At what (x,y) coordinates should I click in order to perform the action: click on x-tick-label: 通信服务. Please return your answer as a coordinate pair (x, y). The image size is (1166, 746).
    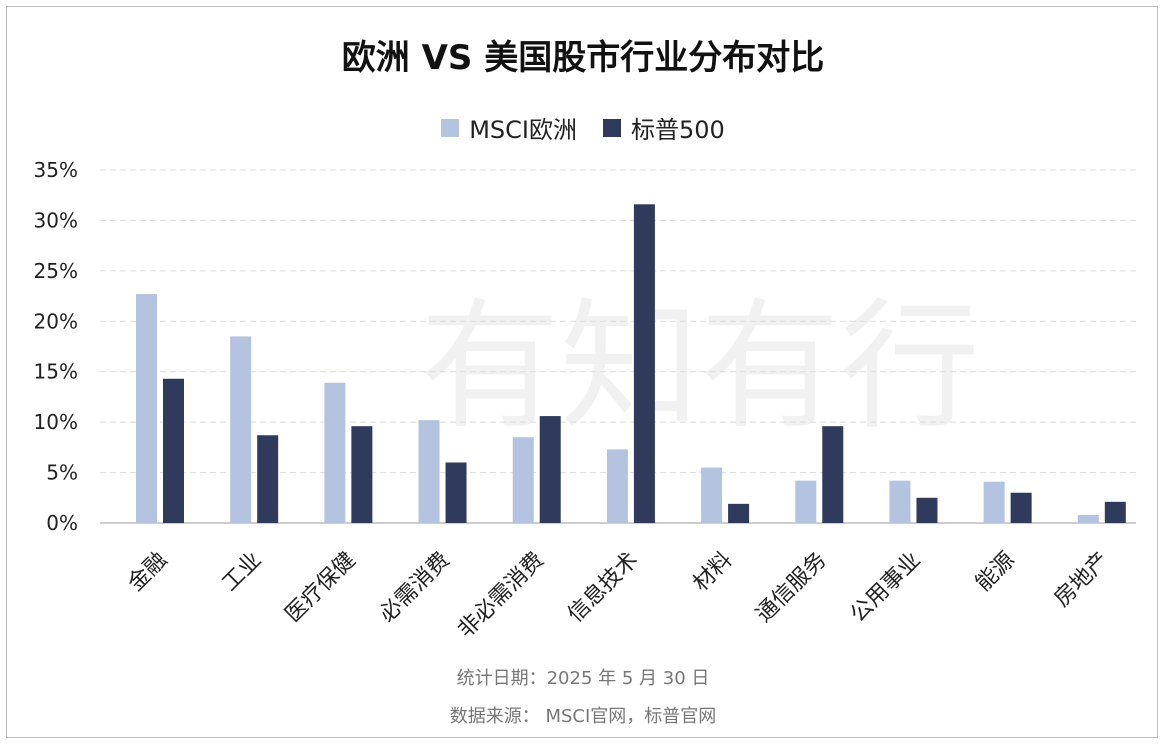
    Looking at the image, I should click on (792, 588).